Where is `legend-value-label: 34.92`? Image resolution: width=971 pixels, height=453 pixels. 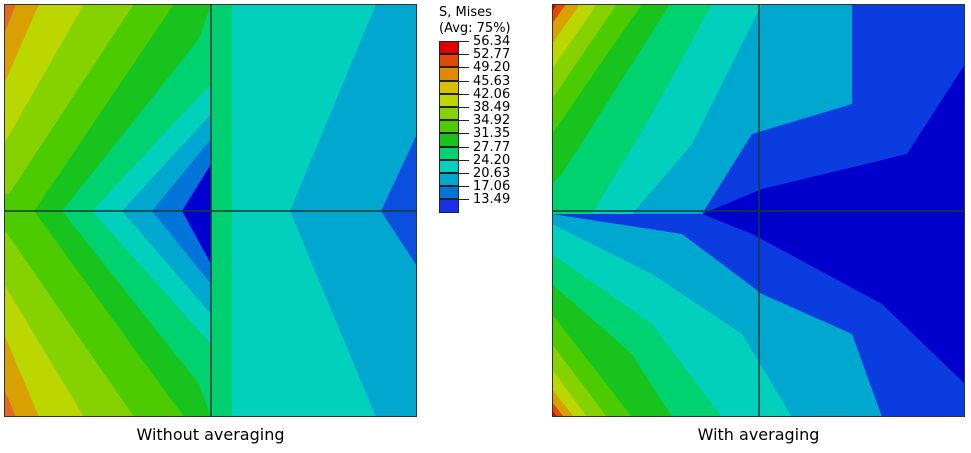 legend-value-label: 34.92 is located at coordinates (492, 121).